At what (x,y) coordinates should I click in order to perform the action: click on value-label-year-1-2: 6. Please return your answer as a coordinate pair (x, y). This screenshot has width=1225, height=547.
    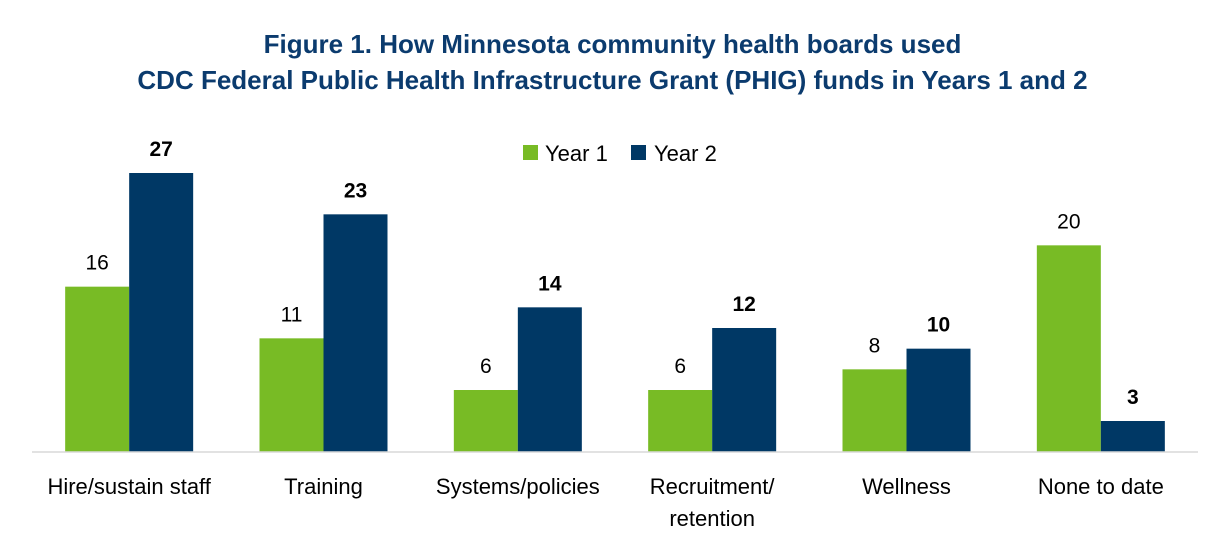
    Looking at the image, I should click on (486, 366).